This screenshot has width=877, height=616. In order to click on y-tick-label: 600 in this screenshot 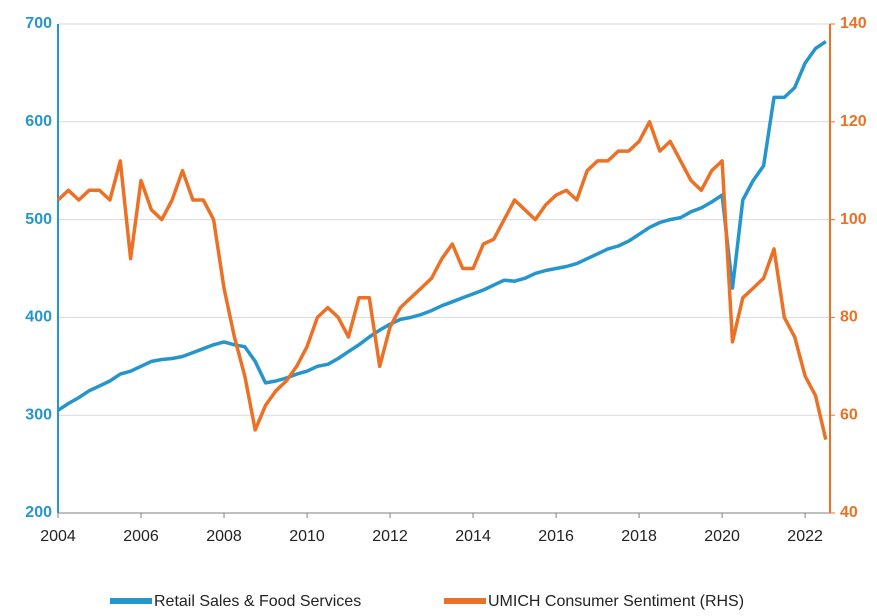, I will do `click(38, 121)`.